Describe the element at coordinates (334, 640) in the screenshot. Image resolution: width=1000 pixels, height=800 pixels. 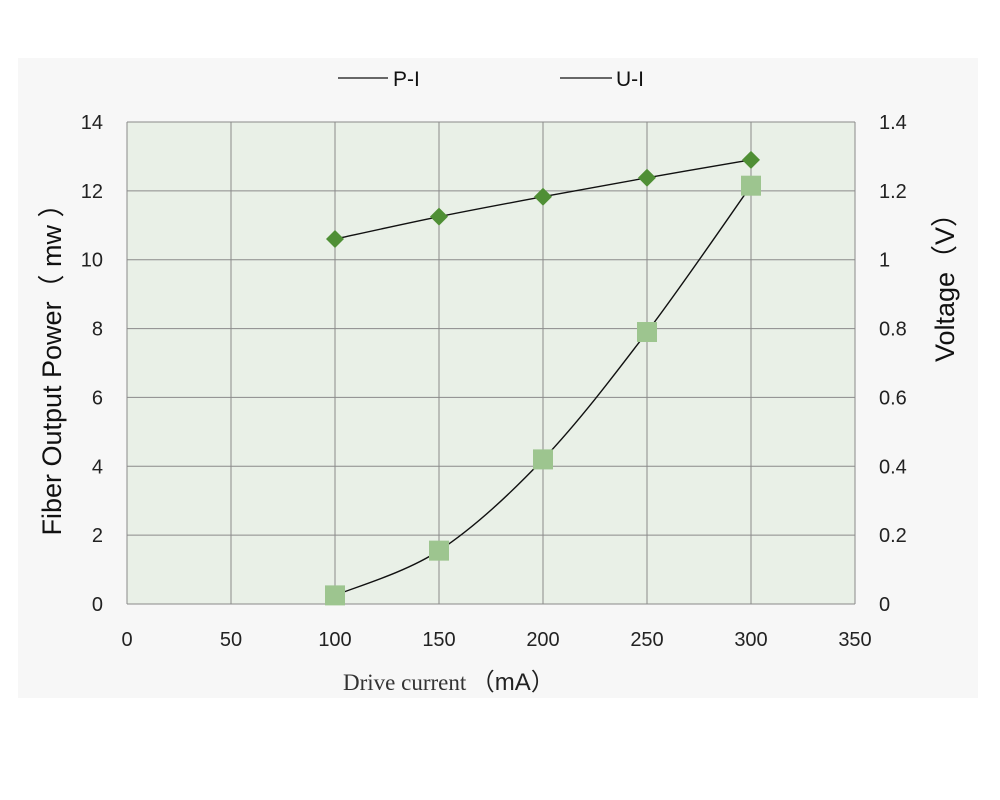
I see `x-tick-label: 100` at that location.